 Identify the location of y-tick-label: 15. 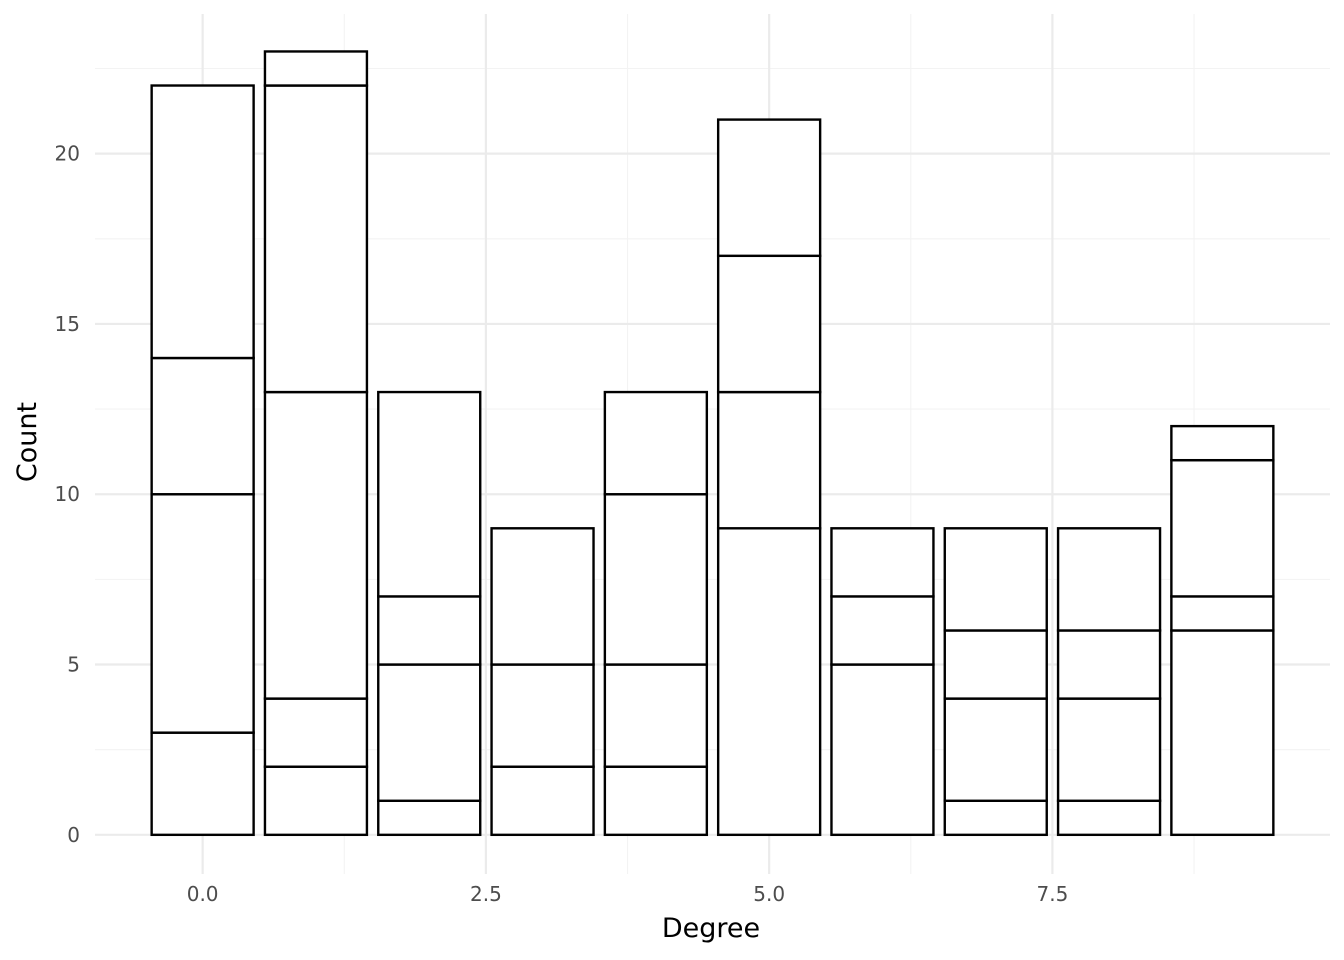
(67, 324).